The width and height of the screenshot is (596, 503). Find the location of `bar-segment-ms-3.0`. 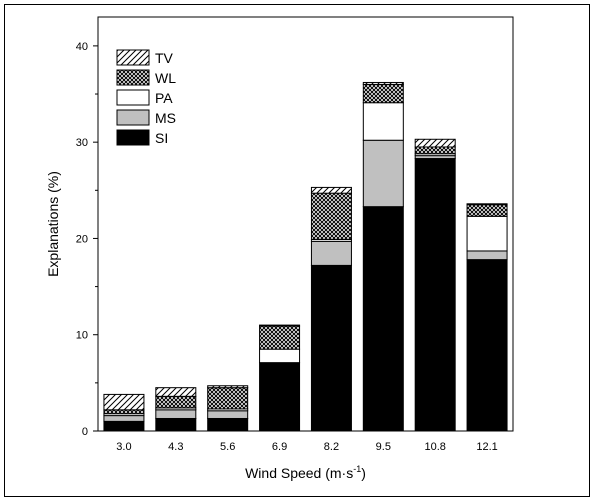

bar-segment-ms-3.0 is located at coordinates (124, 418).